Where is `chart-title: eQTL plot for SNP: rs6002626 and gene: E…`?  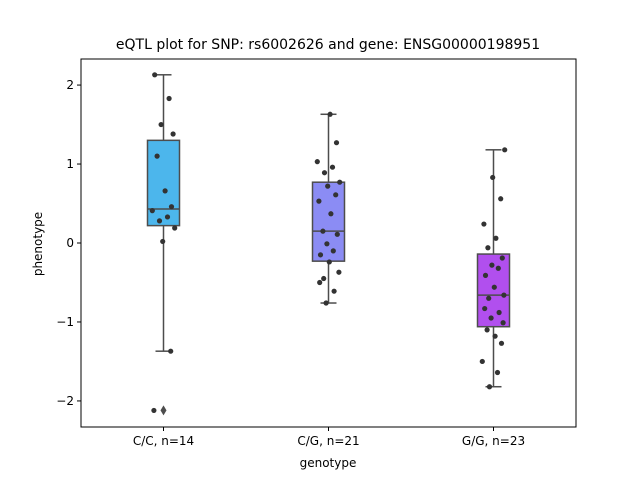 chart-title: eQTL plot for SNP: rs6002626 and gene: E… is located at coordinates (328, 45).